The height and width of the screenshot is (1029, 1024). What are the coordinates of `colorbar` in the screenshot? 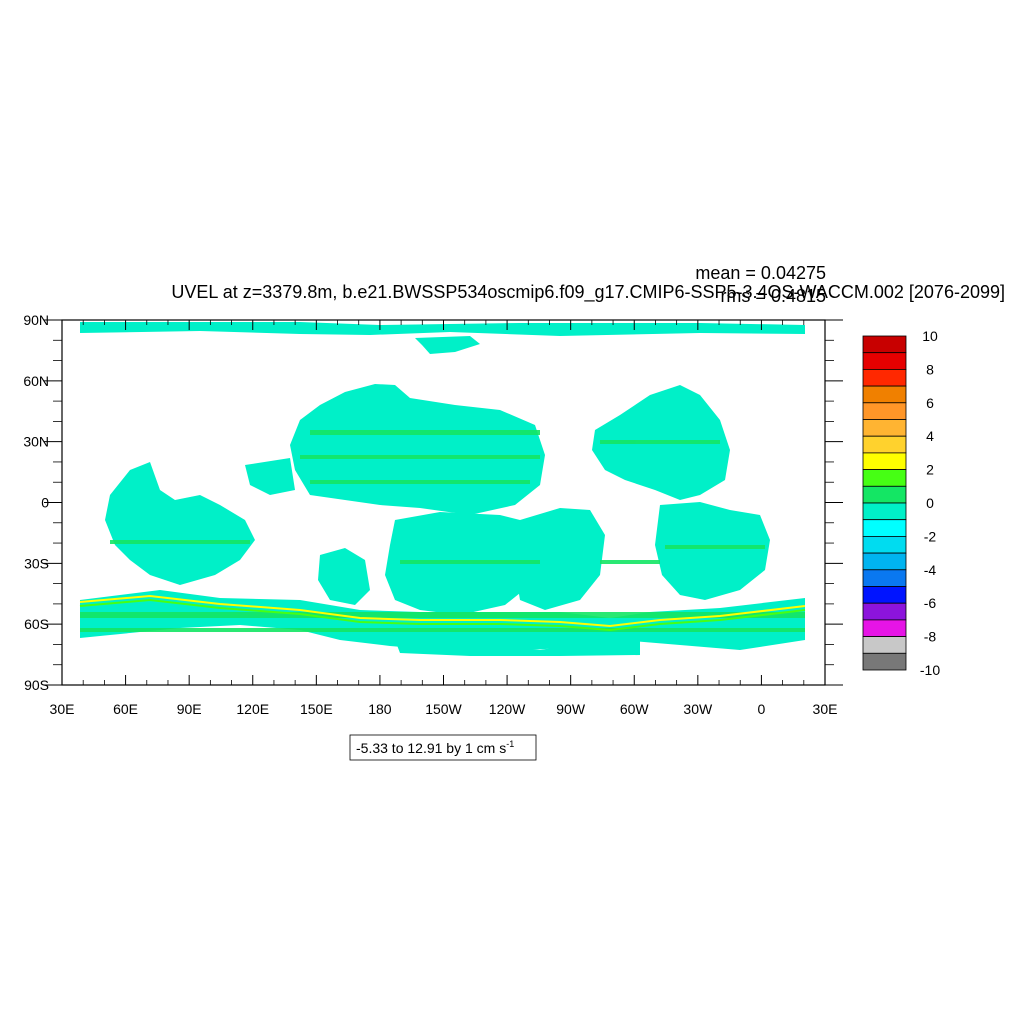 It's located at (884, 503).